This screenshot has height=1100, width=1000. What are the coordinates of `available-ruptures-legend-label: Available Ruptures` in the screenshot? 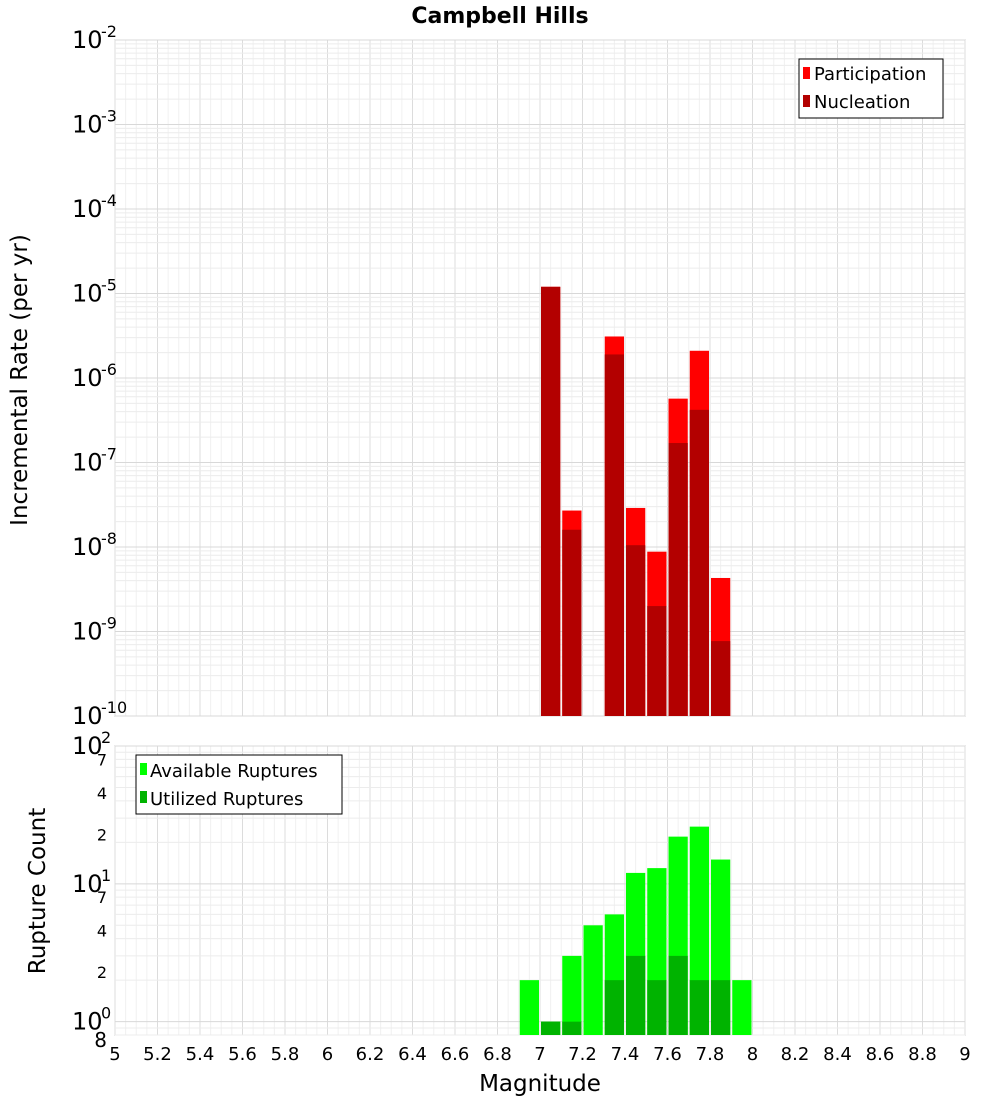 It's located at (234, 771).